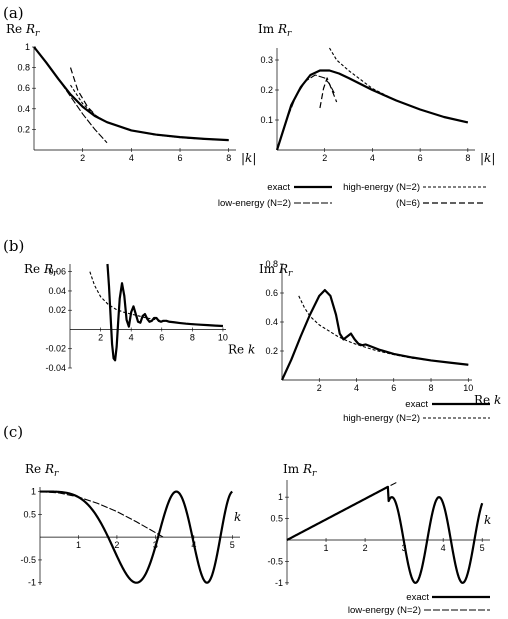 This screenshot has height=619, width=508. What do you see at coordinates (241, 349) in the screenshot?
I see `x-axis-label: Re k` at bounding box center [241, 349].